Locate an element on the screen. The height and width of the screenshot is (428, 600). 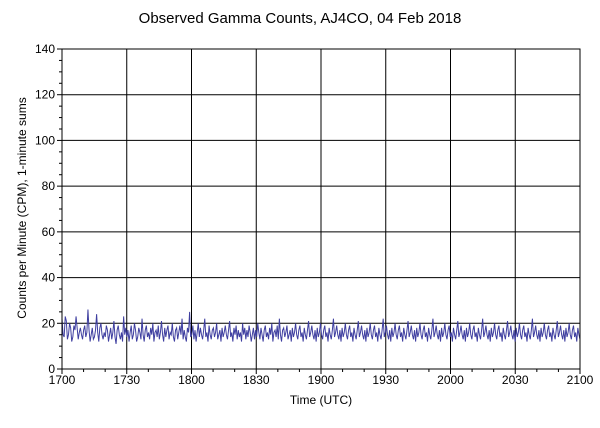
x-tick-label: 1830 is located at coordinates (256, 380).